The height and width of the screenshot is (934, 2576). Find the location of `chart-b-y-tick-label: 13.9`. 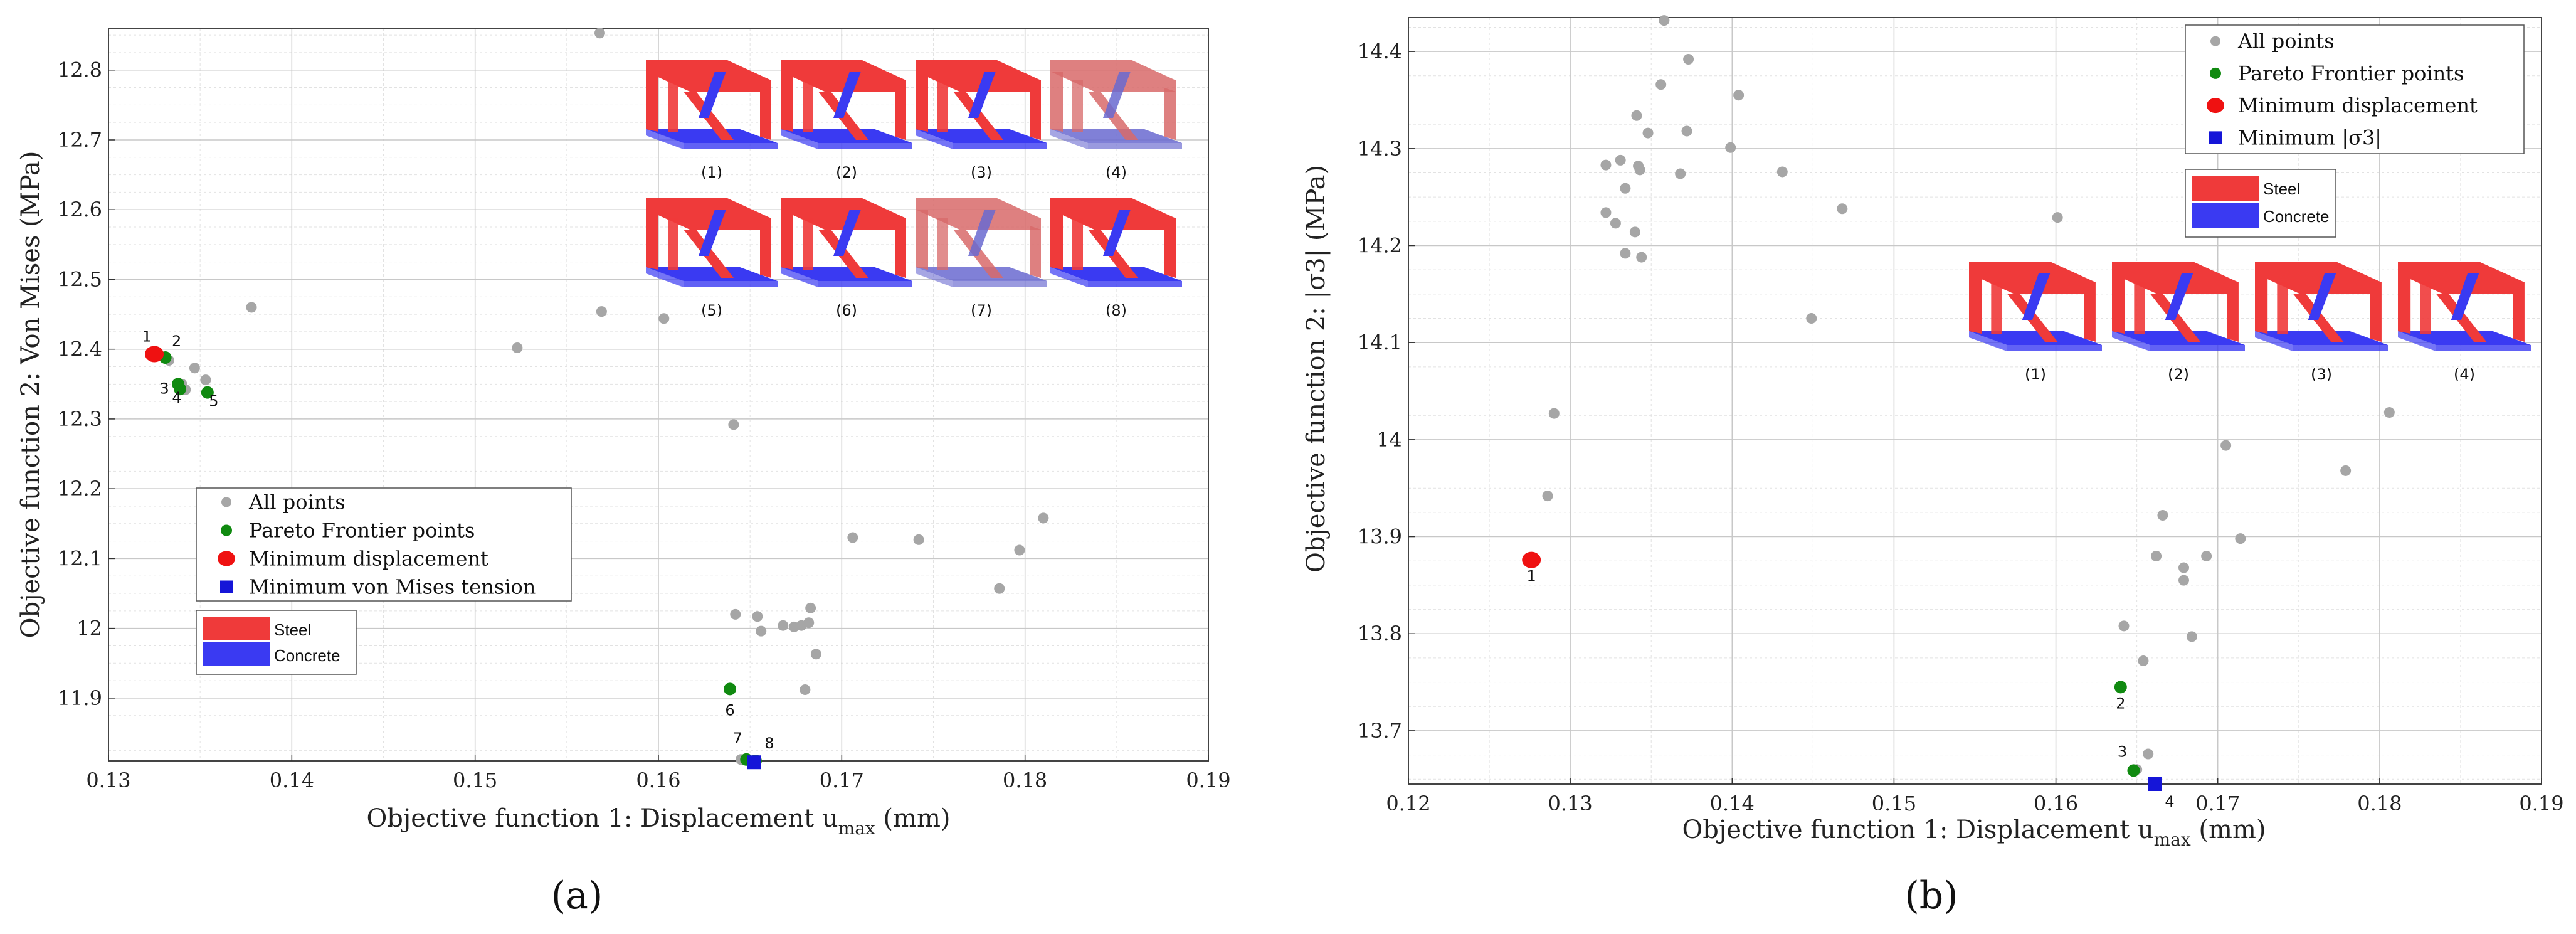

chart-b-y-tick-label: 13.9 is located at coordinates (1380, 537).